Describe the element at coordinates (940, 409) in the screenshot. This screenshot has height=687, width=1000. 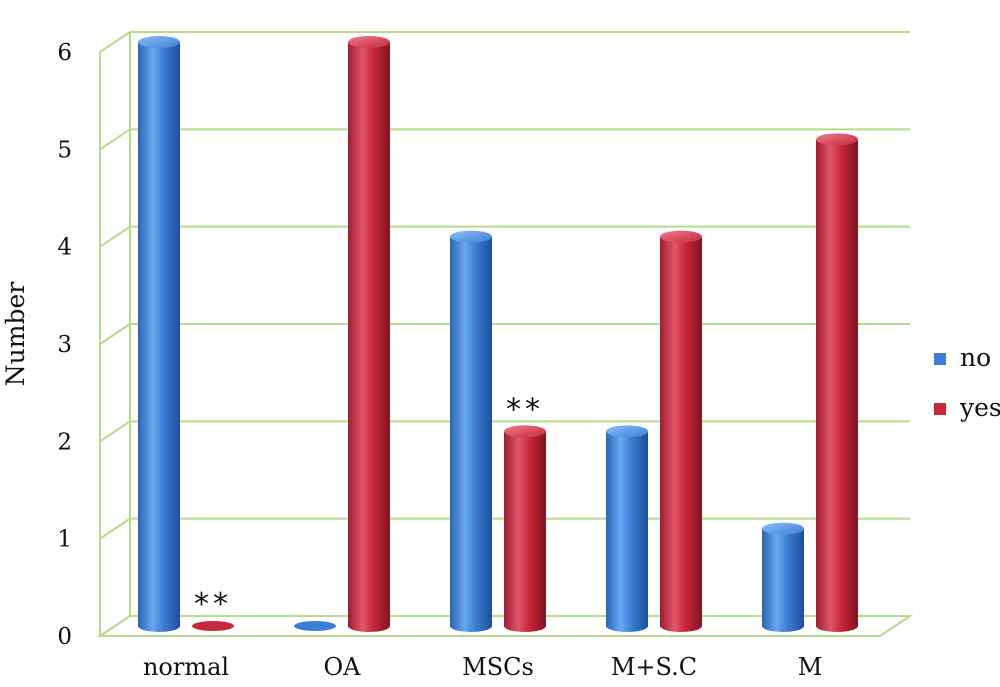
I see `legend-swatch-yes` at that location.